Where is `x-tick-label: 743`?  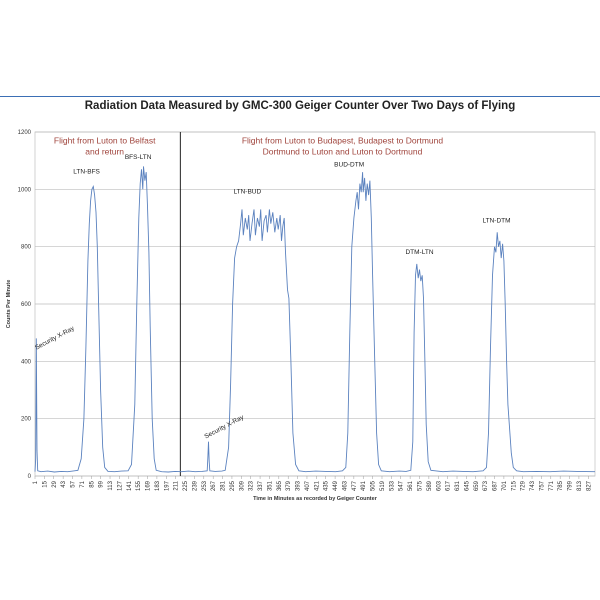
x-tick-label: 743 is located at coordinates (533, 485).